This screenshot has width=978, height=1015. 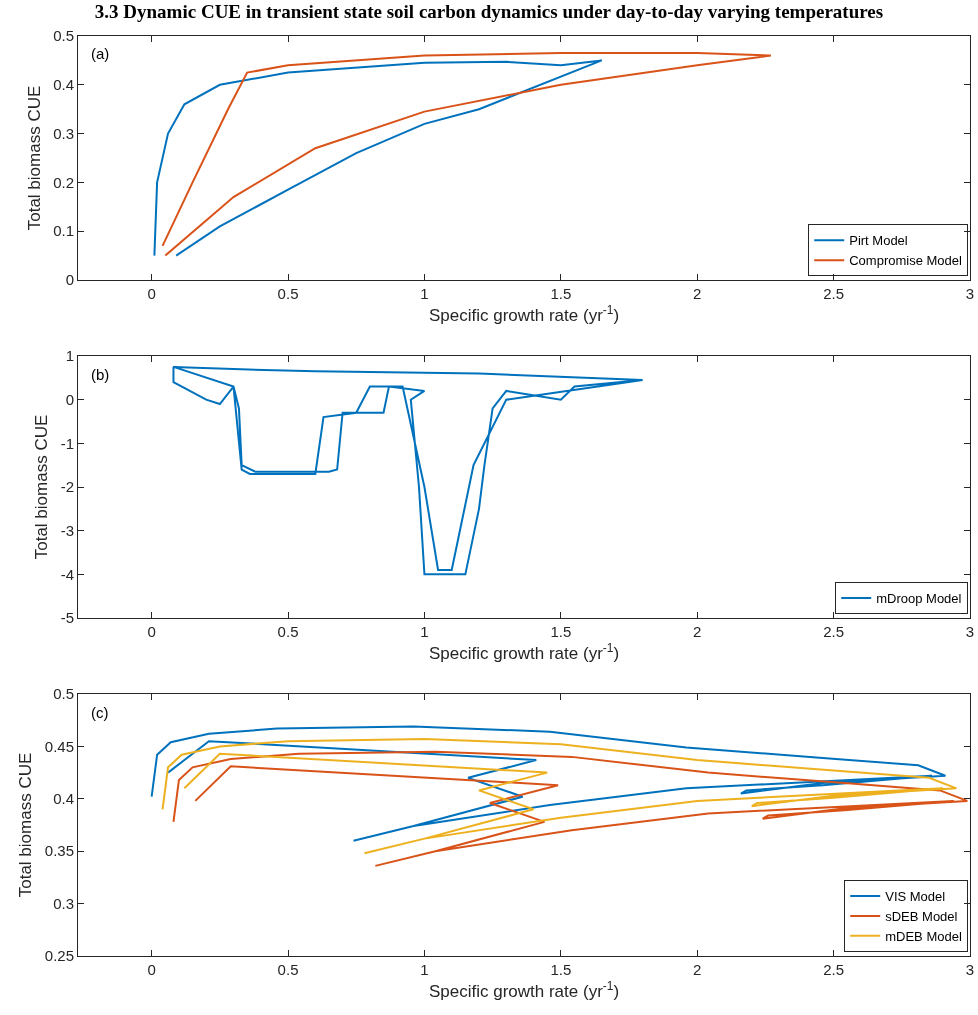 What do you see at coordinates (67, 574) in the screenshot?
I see `y-tick-label: -4` at bounding box center [67, 574].